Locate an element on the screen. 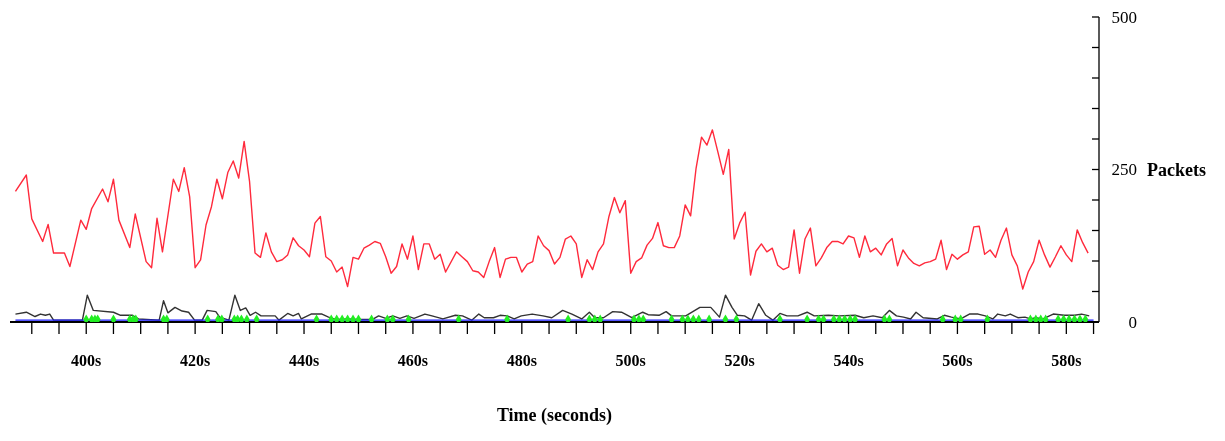 The width and height of the screenshot is (1225, 441). x-tick-label: 580s is located at coordinates (1066, 360).